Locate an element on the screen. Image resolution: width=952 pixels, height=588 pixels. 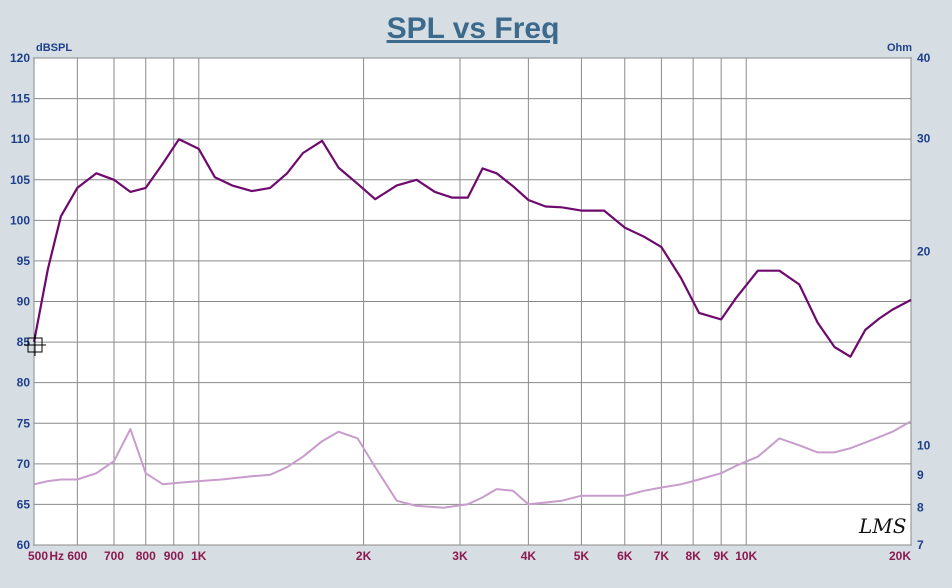
x-tick-label: 4K is located at coordinates (529, 556).